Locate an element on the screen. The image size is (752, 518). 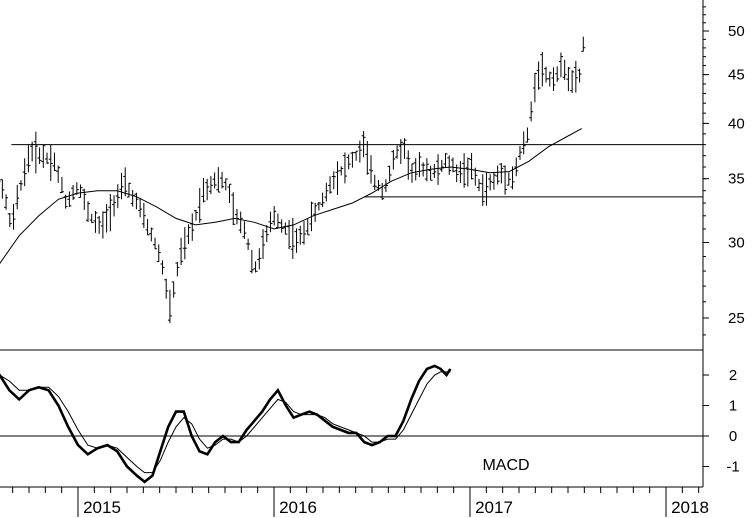
price-y-tick-label: 50 is located at coordinates (736, 31).